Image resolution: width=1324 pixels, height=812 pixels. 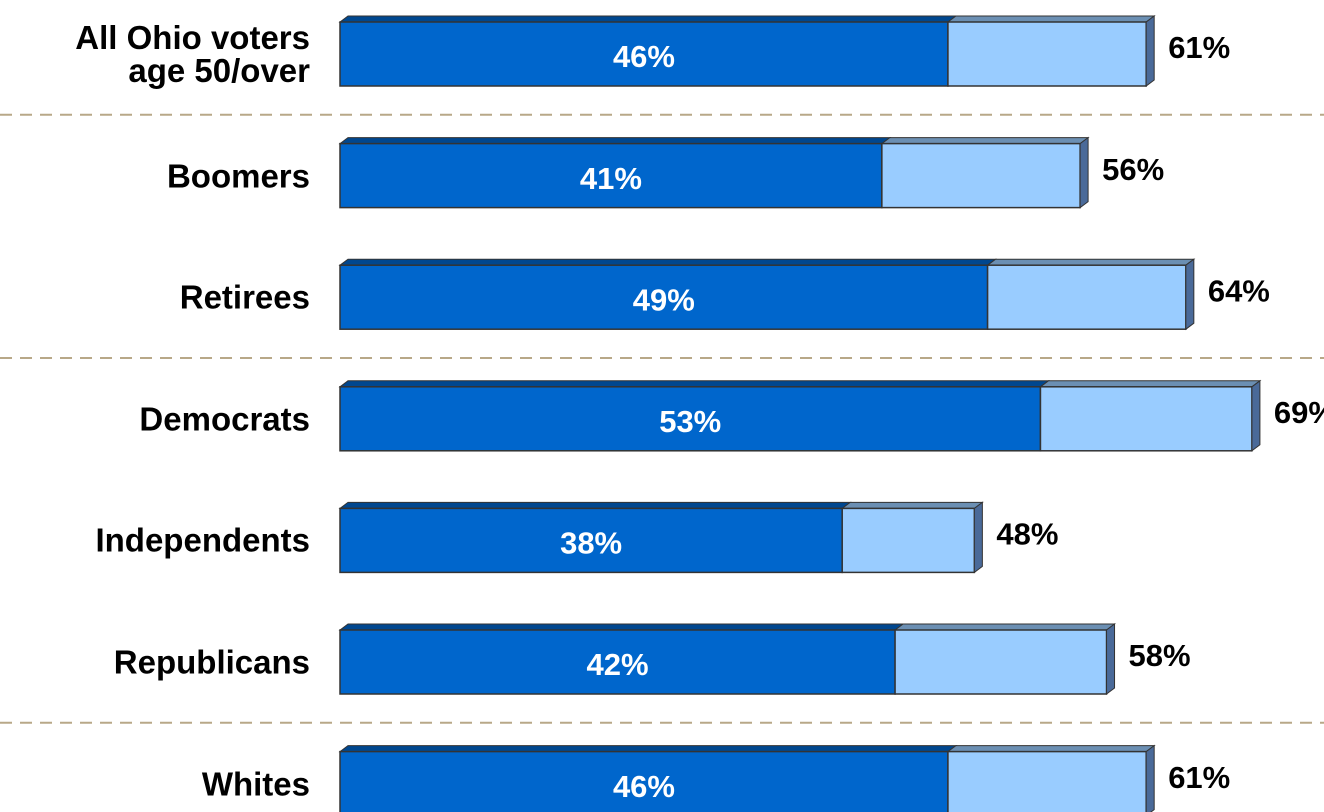 I want to click on value-label: 53%, so click(x=690, y=421).